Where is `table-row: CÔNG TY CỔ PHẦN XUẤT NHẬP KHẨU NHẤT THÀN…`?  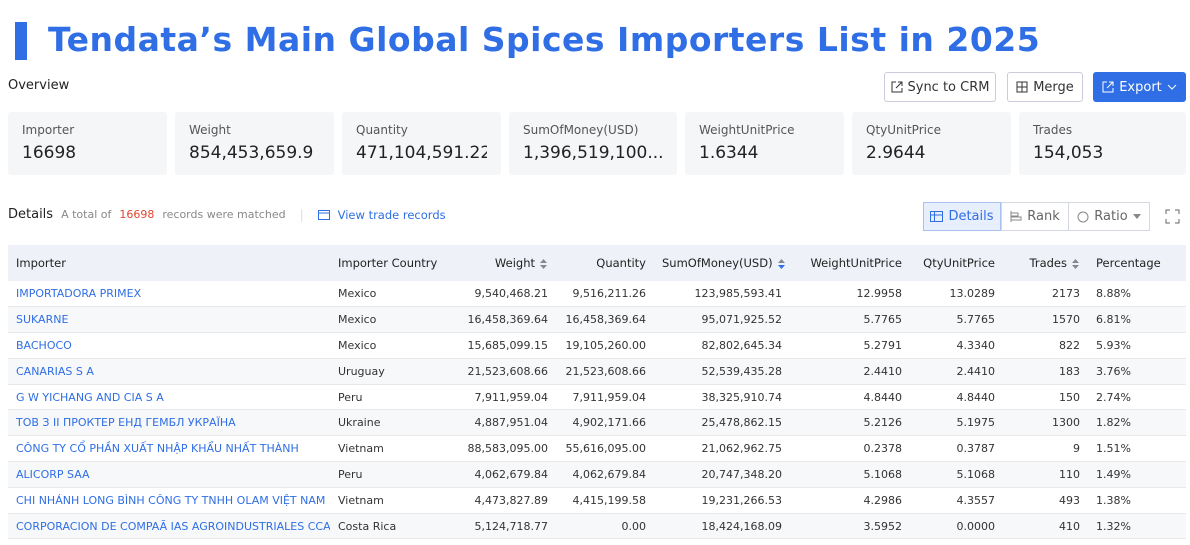
table-row: CÔNG TY CỔ PHẦN XUẤT NHẬP KHẨU NHẤT THÀN… is located at coordinates (597, 449).